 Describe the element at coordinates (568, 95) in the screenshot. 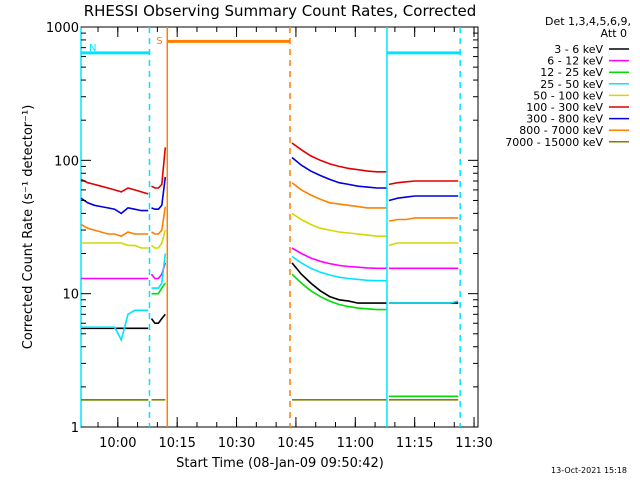

I see `legend-label: 50 - 100 keV` at that location.